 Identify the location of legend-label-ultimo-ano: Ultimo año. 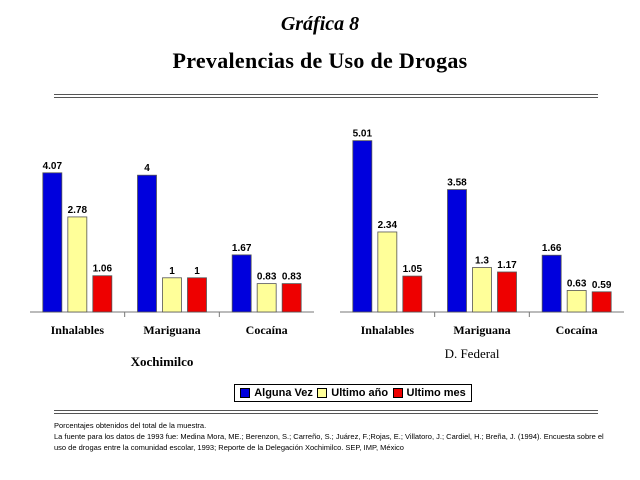
(360, 393).